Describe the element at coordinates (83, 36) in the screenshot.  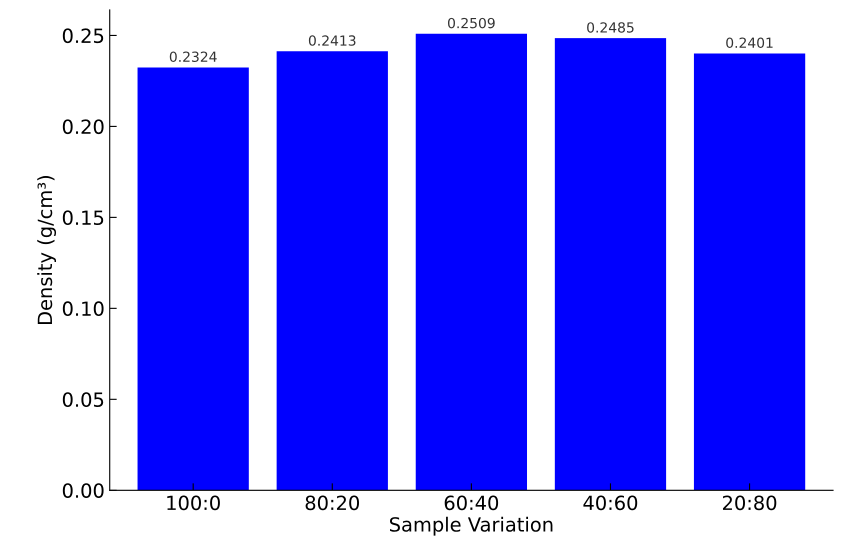
I see `y-tick-label: 0.25` at that location.